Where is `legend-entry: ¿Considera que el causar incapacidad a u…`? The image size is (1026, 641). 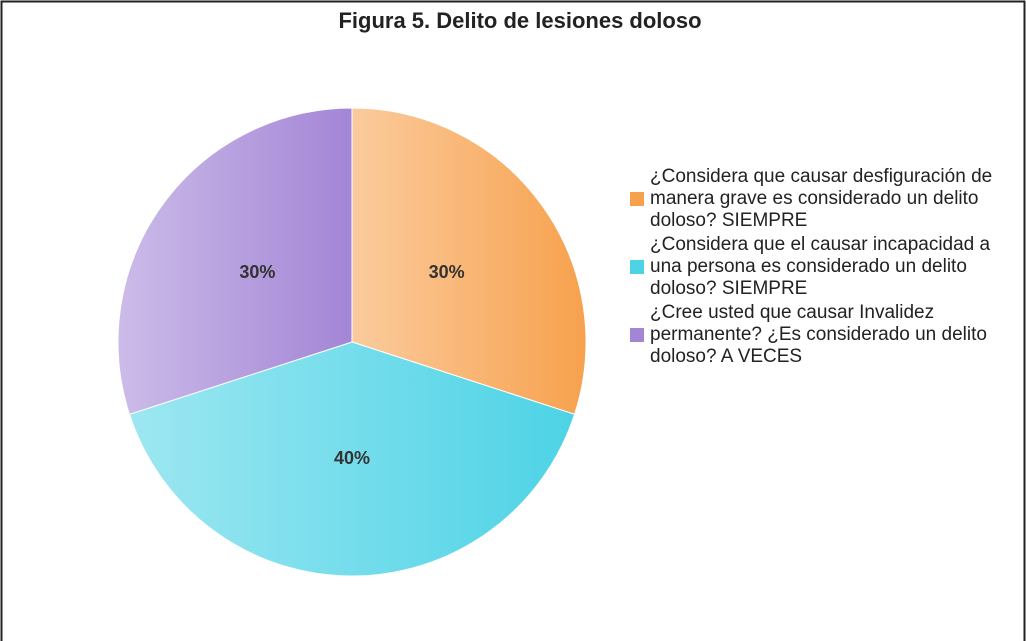 legend-entry: ¿Considera que el causar incapacidad a u… is located at coordinates (820, 267).